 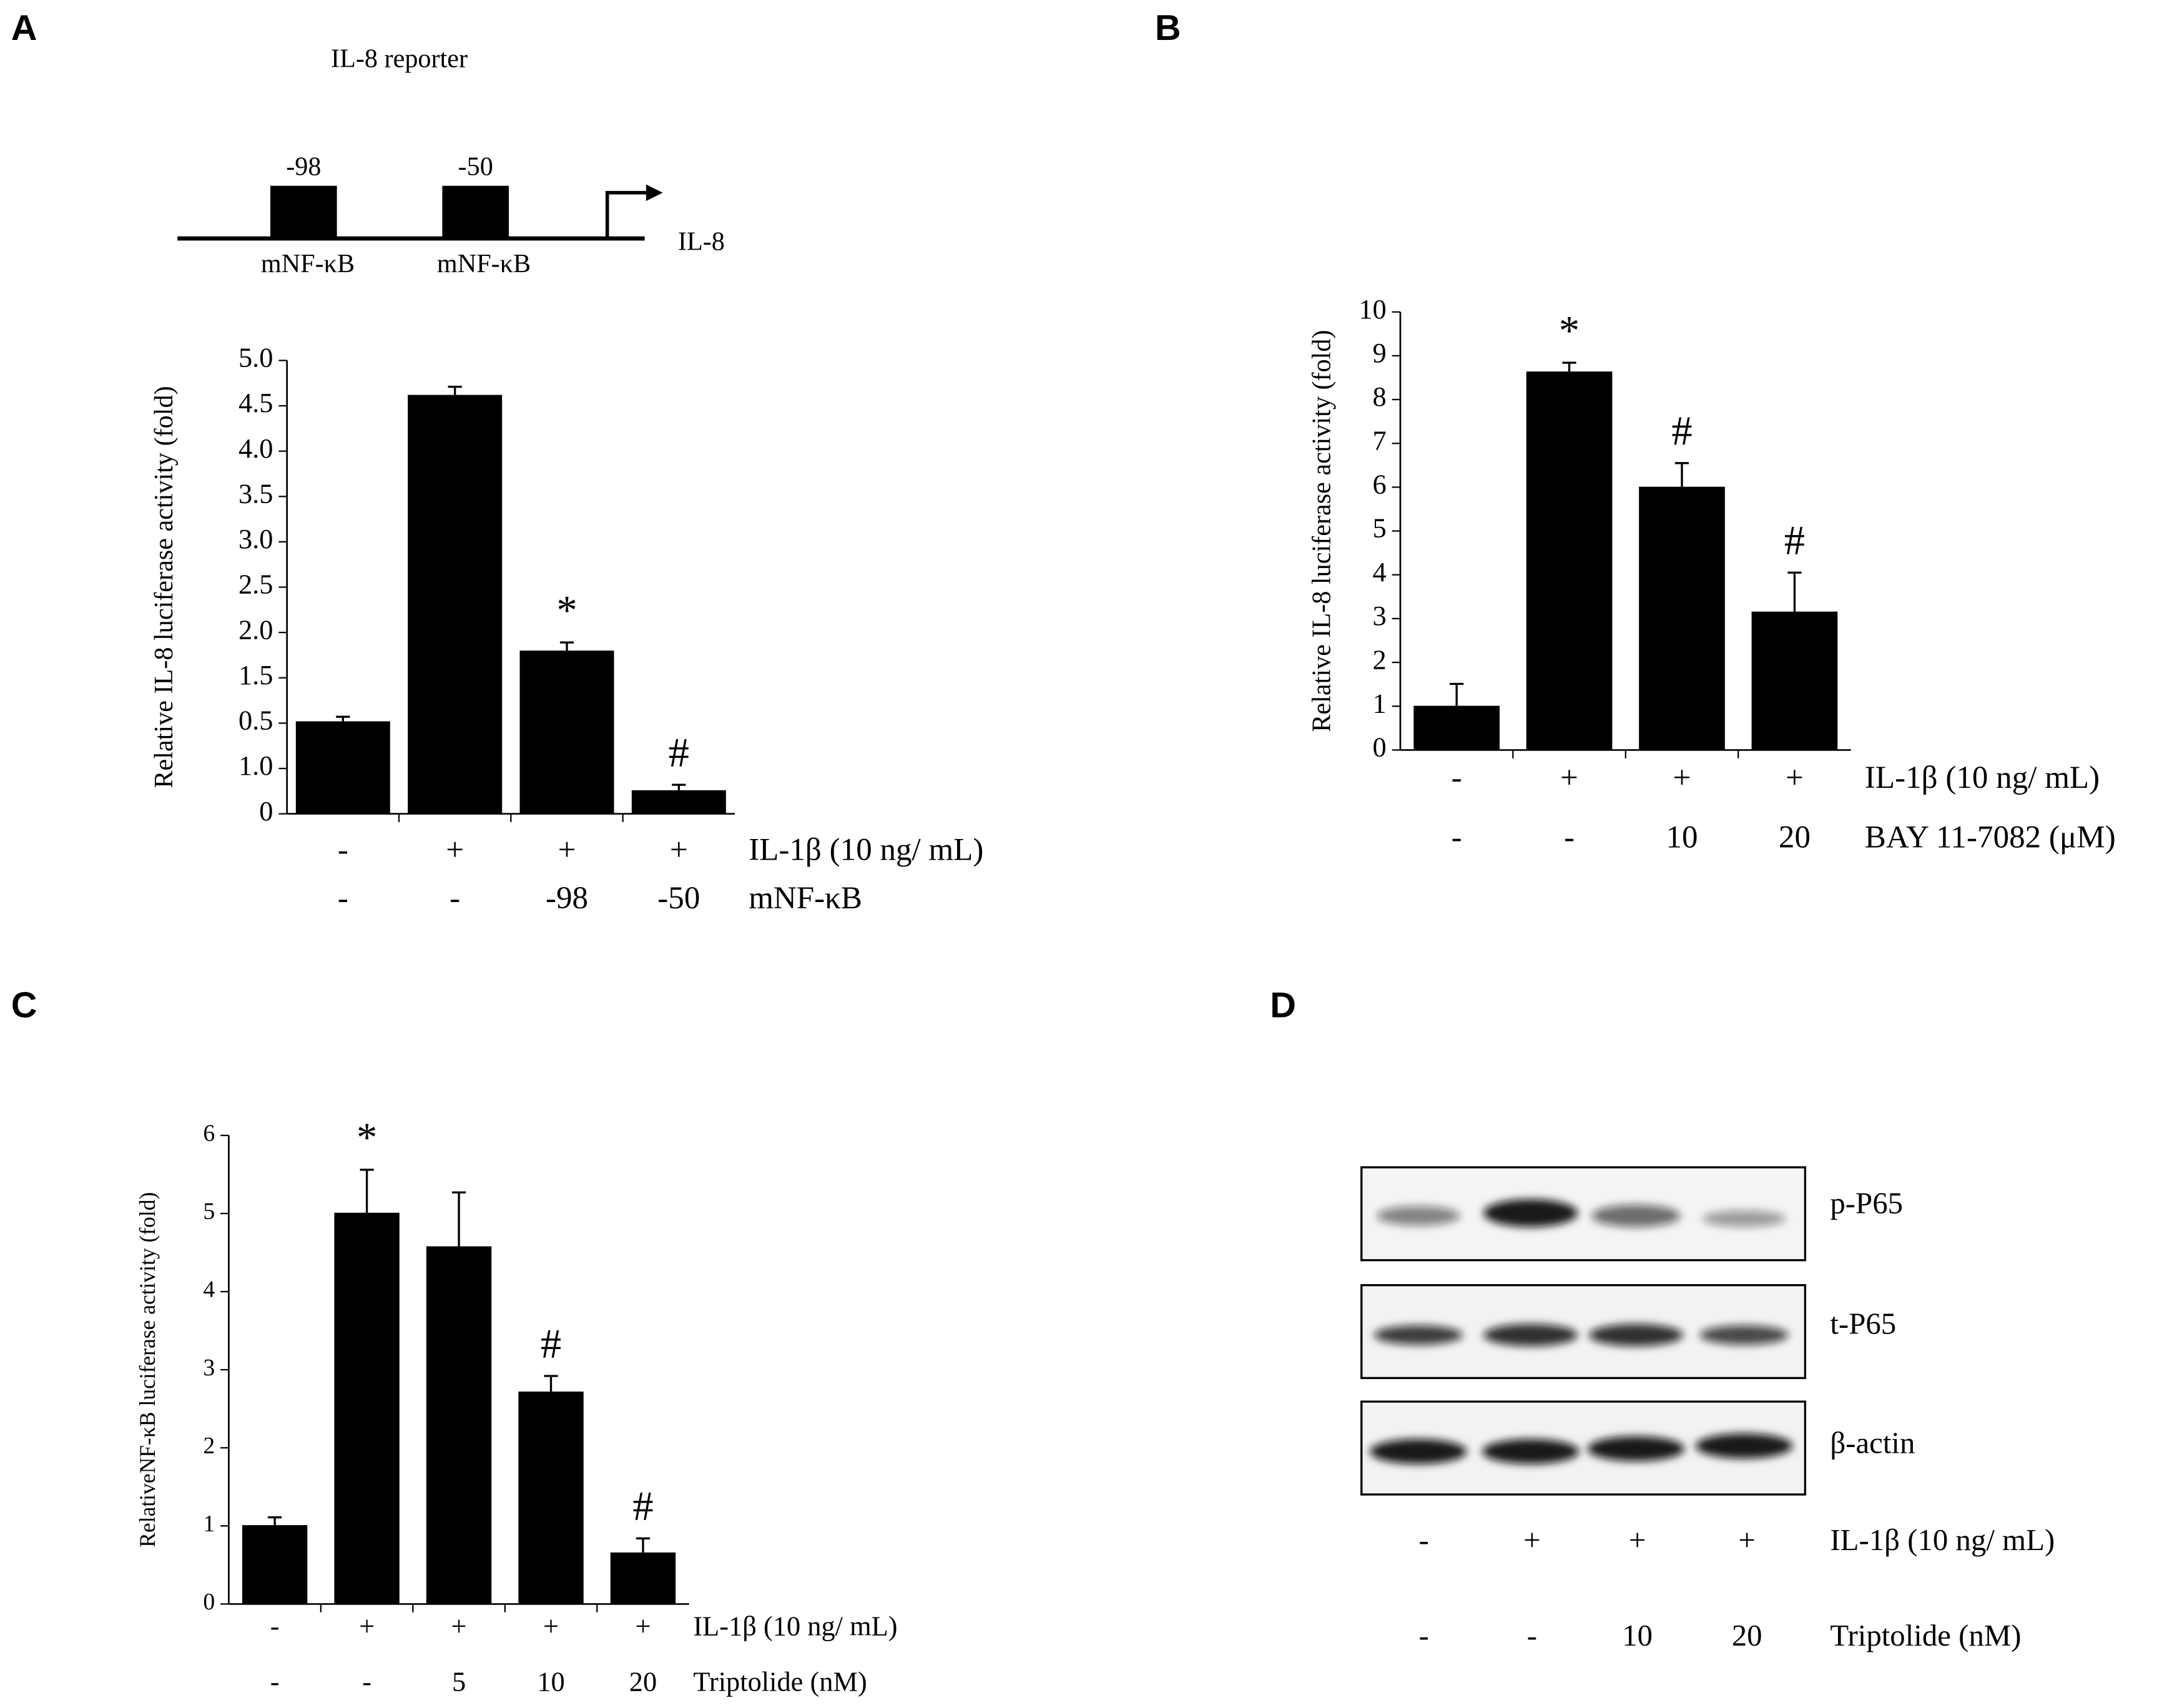 What do you see at coordinates (1380, 352) in the screenshot?
I see `y-tick-label: 9` at bounding box center [1380, 352].